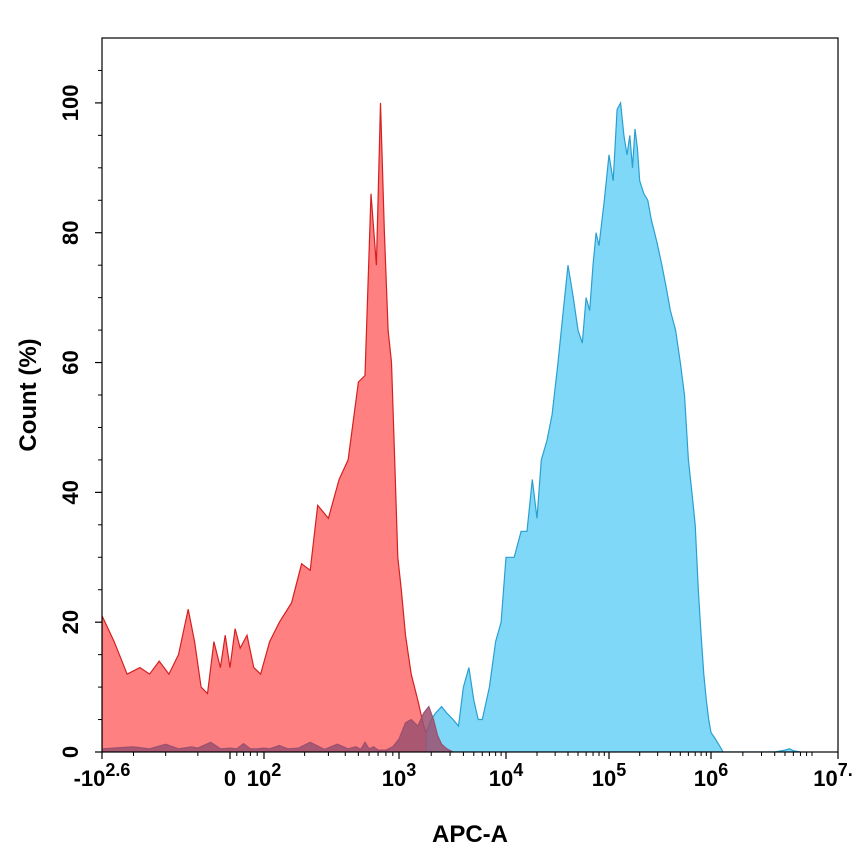  I want to click on y-axis: 0 20 40 60 80 100, so click(80, 413).